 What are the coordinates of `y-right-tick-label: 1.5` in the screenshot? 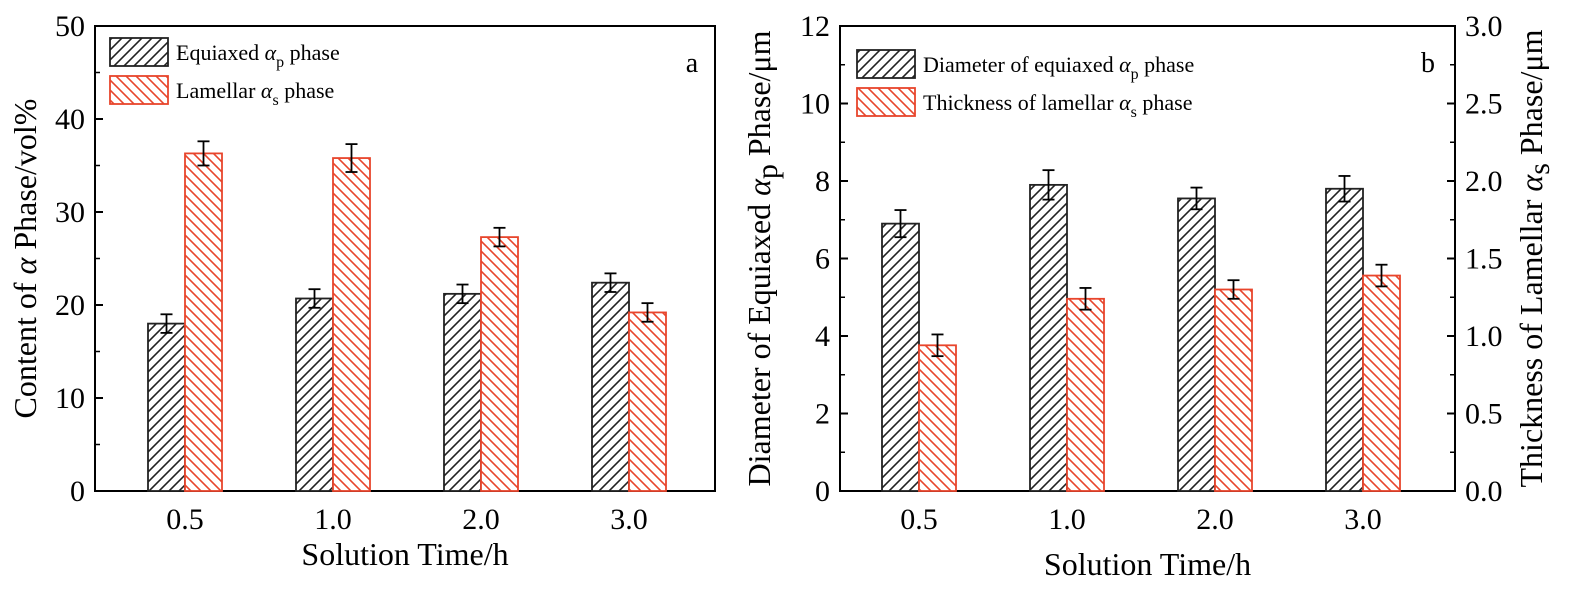 It's located at (1484, 259).